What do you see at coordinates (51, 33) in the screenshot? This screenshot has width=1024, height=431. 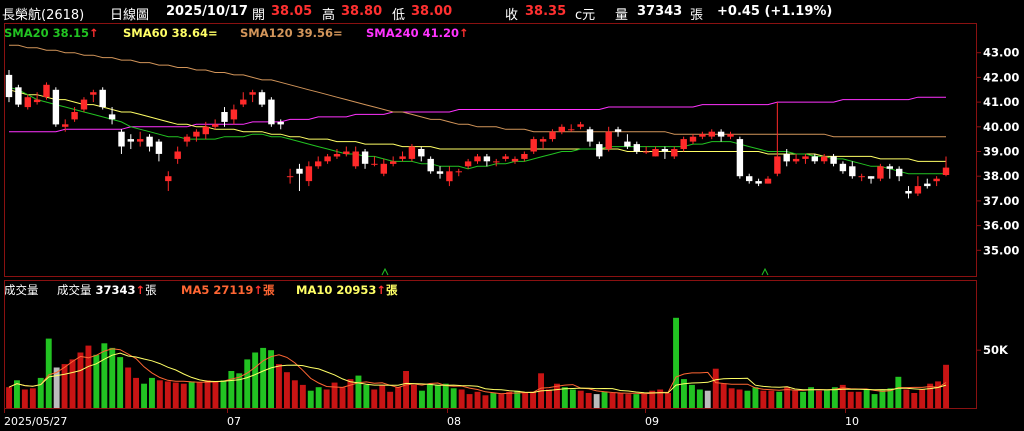 I see `legend-sma20: SMA20 38.15↑` at bounding box center [51, 33].